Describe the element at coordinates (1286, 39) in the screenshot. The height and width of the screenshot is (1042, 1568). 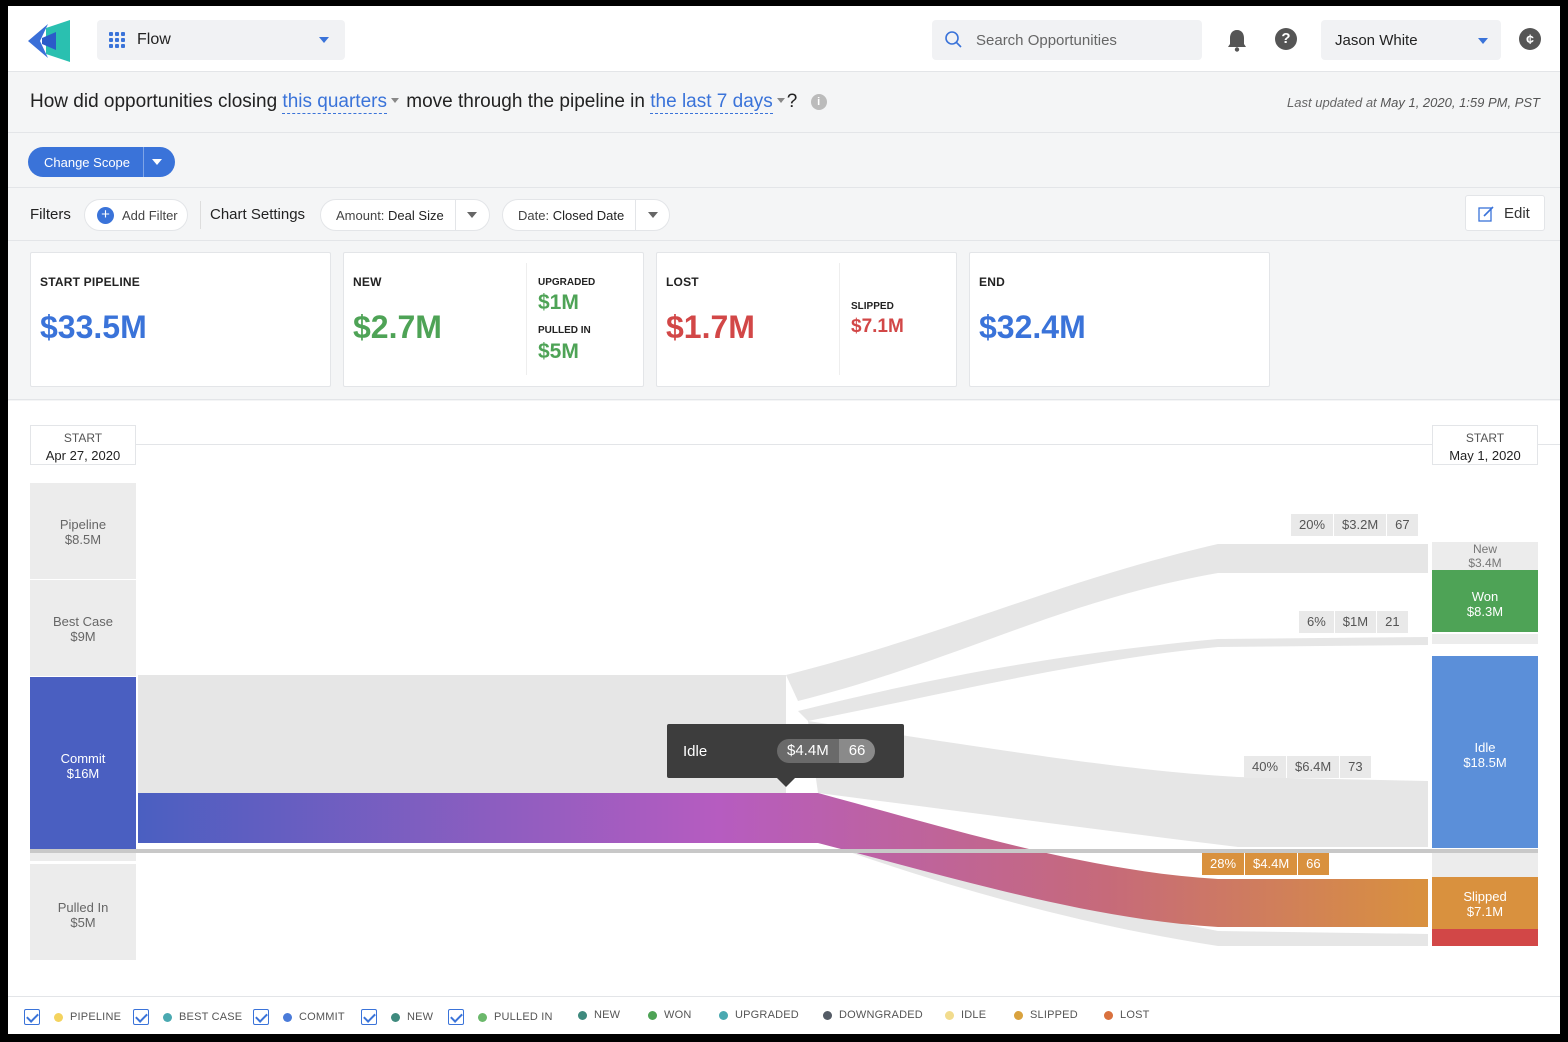
I see `help-icon: ?` at that location.